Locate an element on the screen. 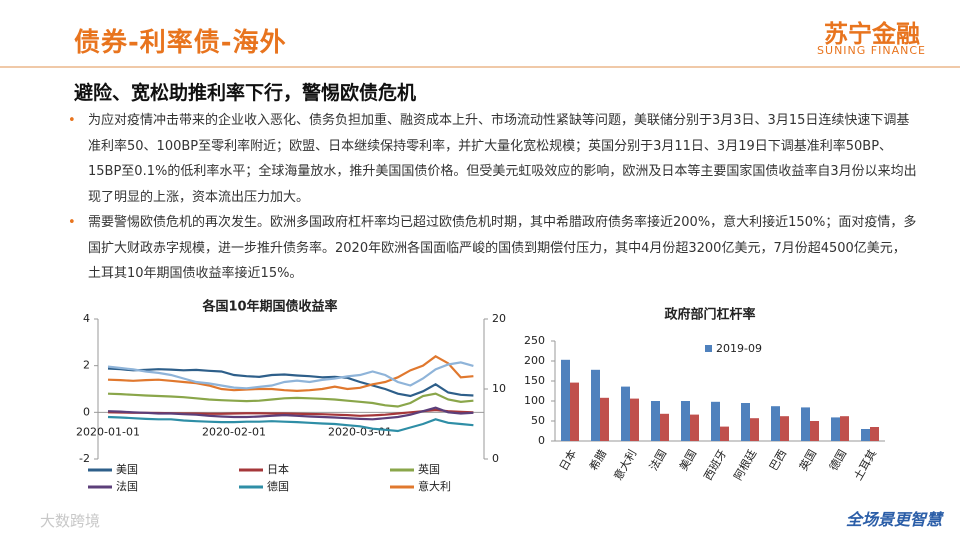 This screenshot has width=960, height=540. y-tick-label: 50 is located at coordinates (538, 420).